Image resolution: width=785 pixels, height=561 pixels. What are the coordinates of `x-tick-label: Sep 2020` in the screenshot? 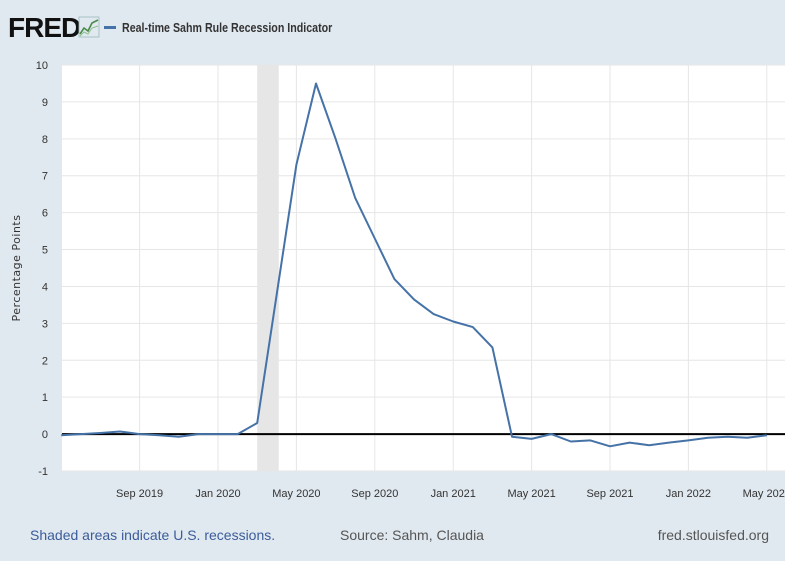 It's located at (374, 494).